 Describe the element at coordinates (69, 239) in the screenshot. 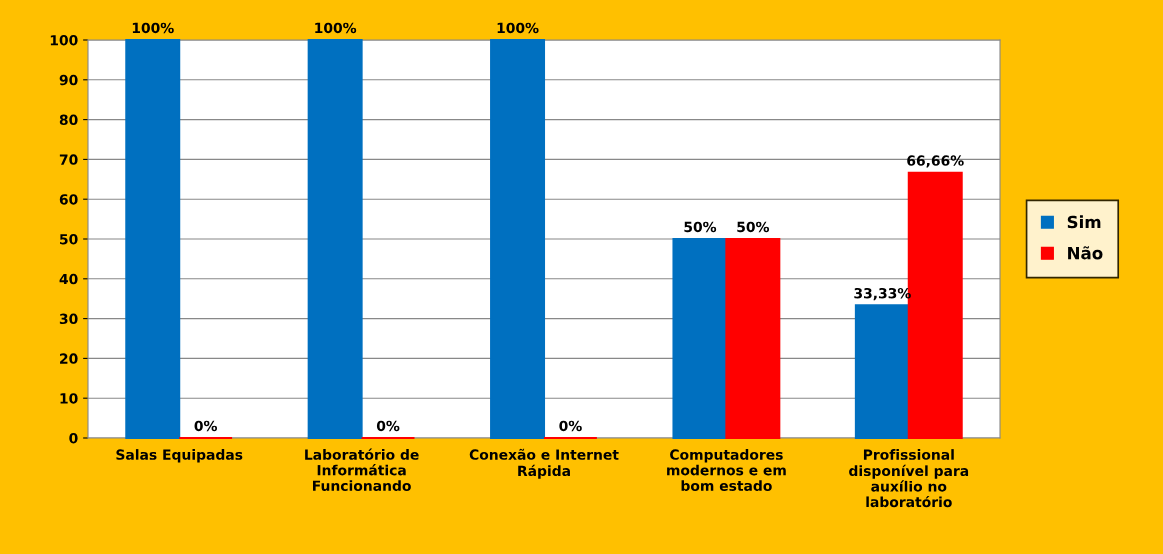

I see `y-tick-label: 50` at that location.